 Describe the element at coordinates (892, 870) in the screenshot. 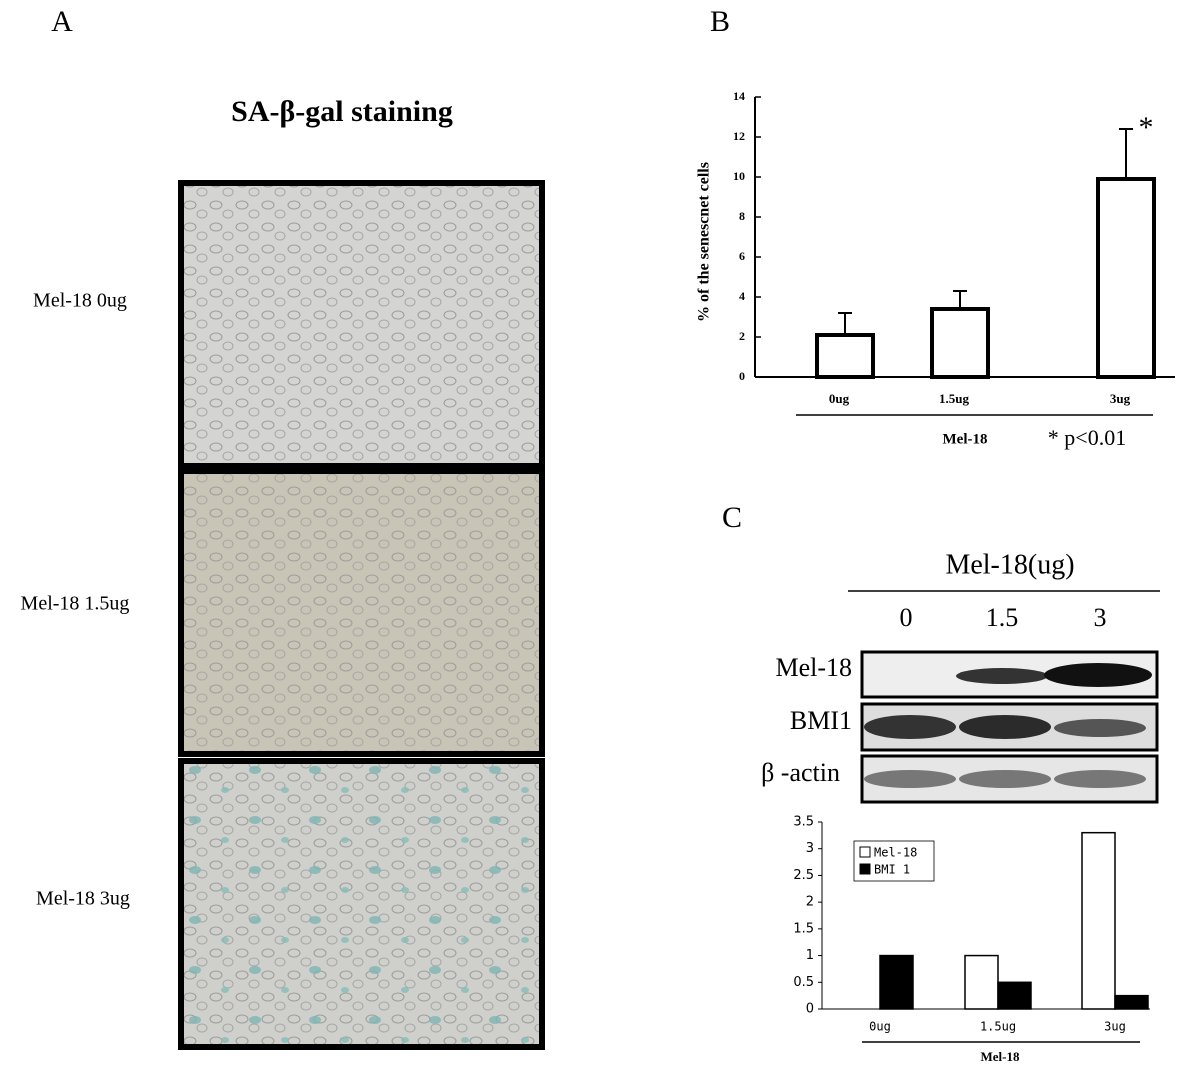

I see `legend-label: BMI 1` at that location.